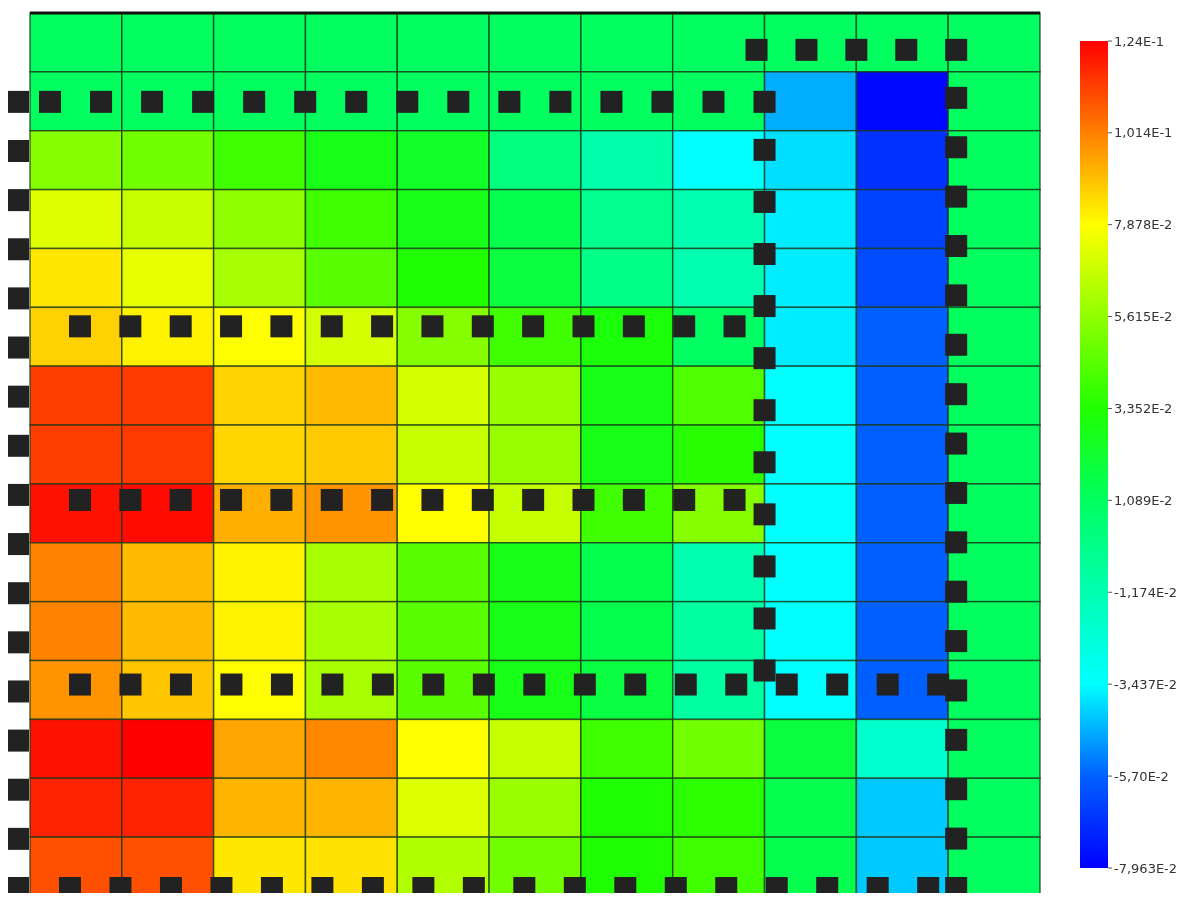 The image size is (1200, 897). I want to click on color-bar-label: -7,963E-2, so click(1146, 868).